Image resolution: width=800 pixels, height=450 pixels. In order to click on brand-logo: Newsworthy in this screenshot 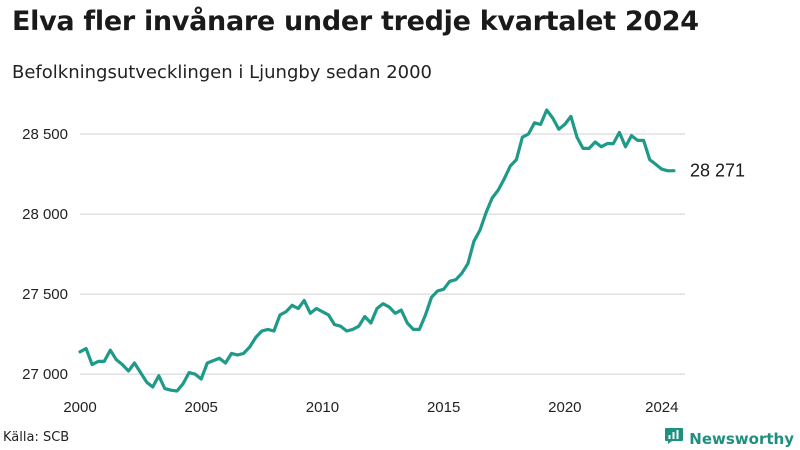, I will do `click(729, 438)`.